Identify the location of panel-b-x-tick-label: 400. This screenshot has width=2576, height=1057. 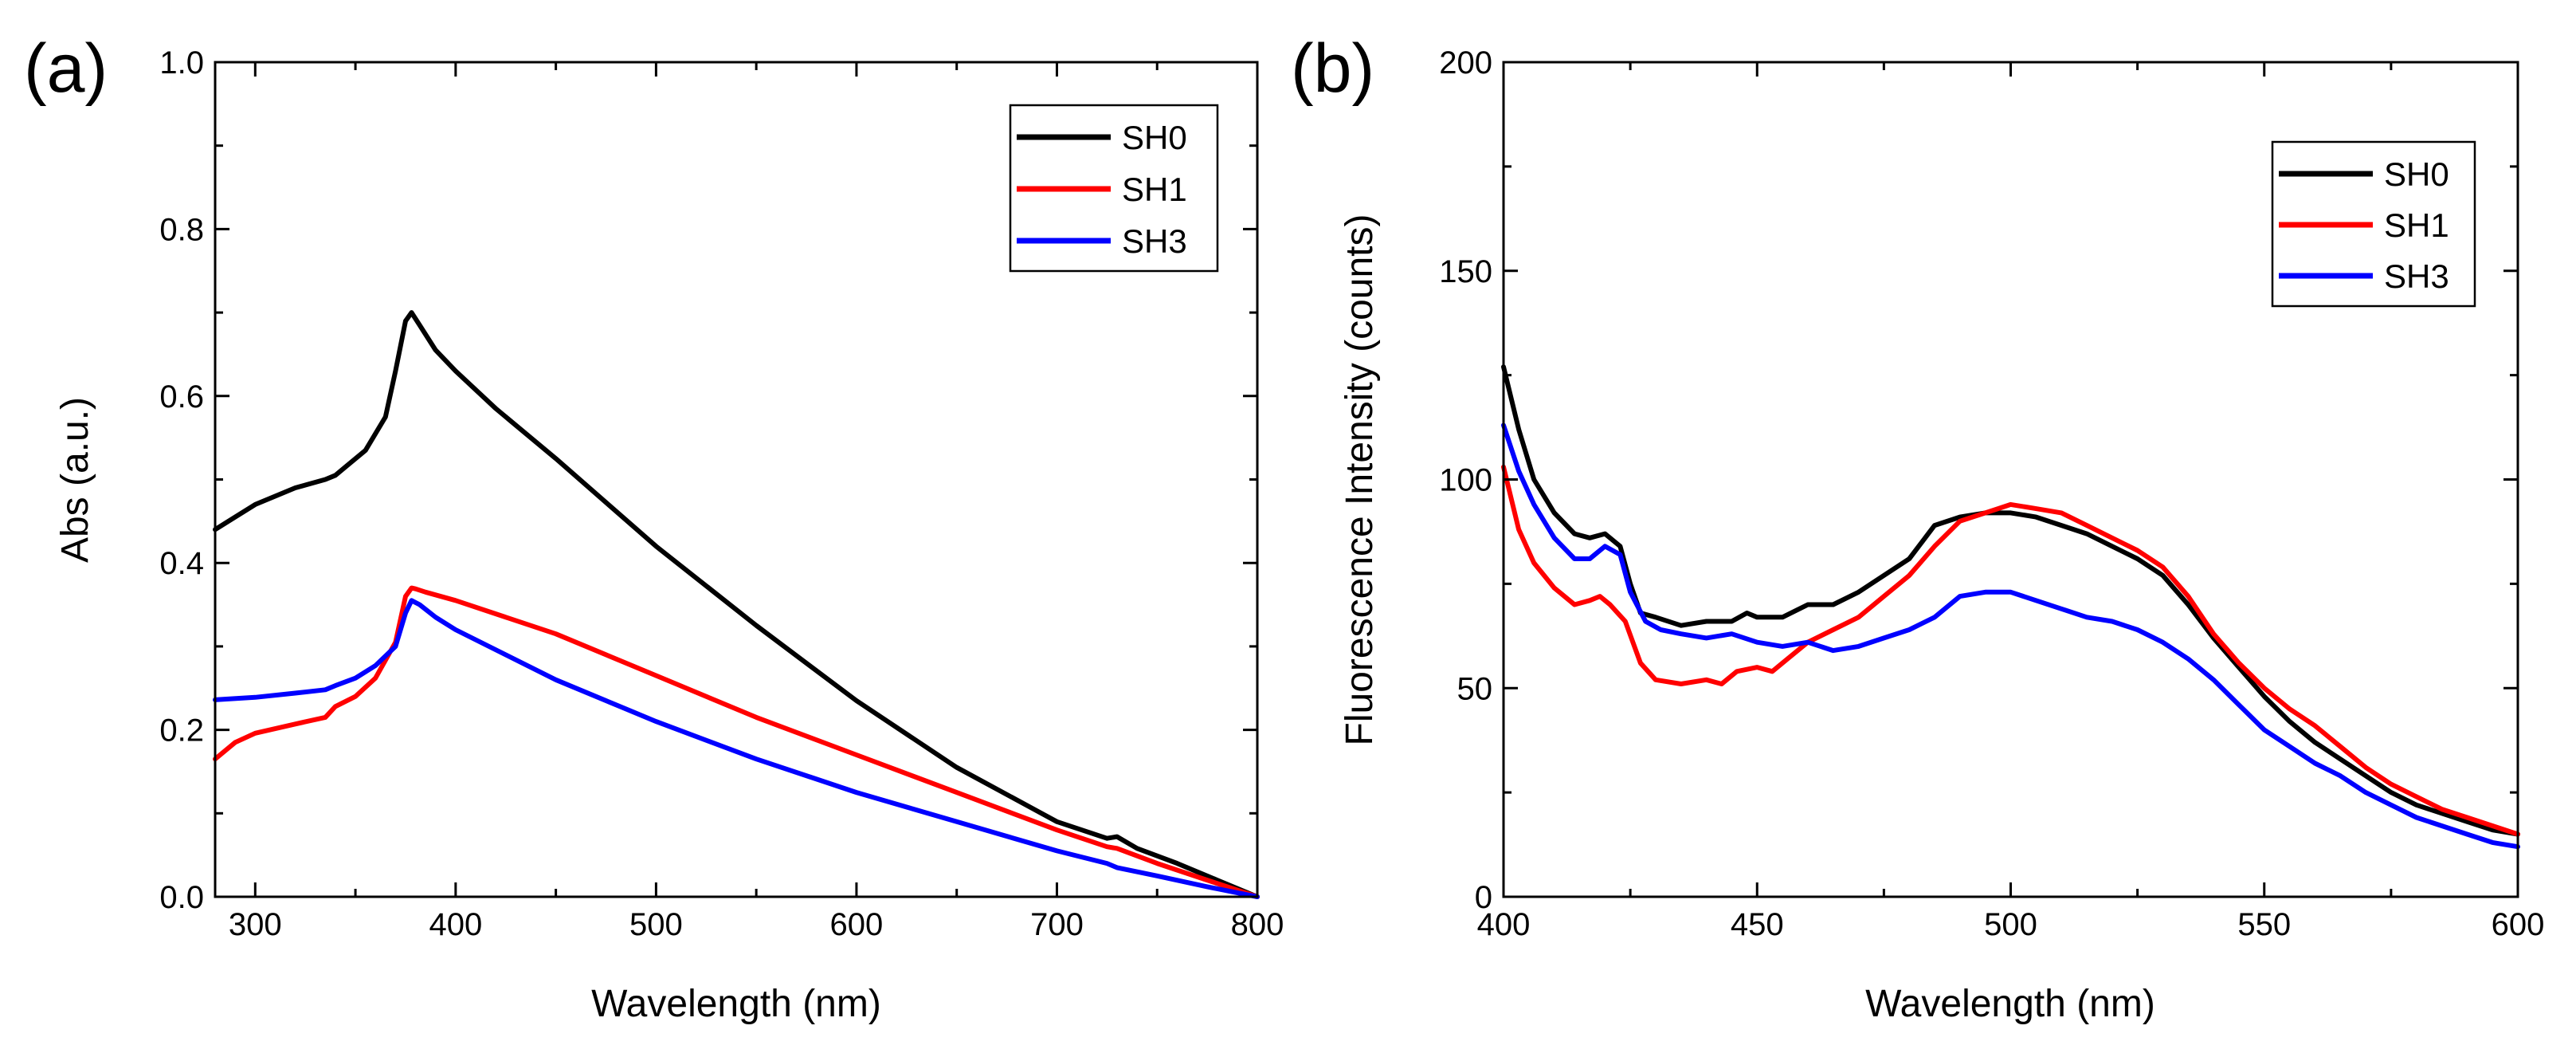
(1504, 924).